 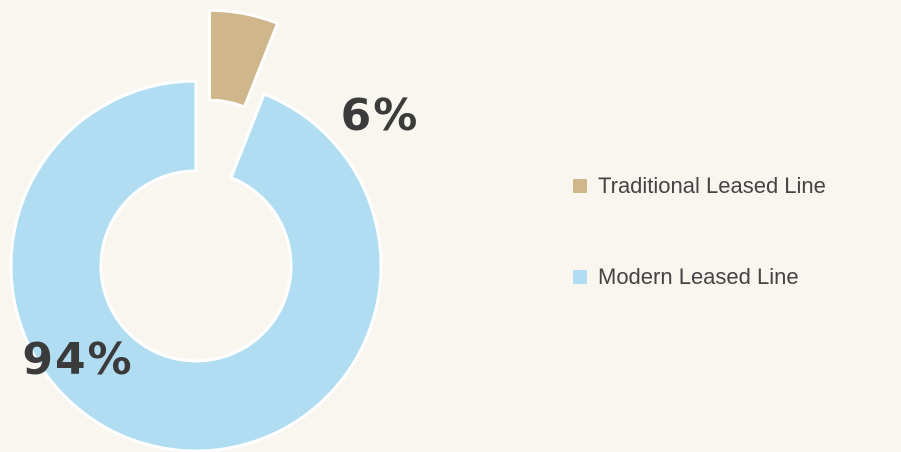 I want to click on value-label: 94%, so click(x=77, y=359).